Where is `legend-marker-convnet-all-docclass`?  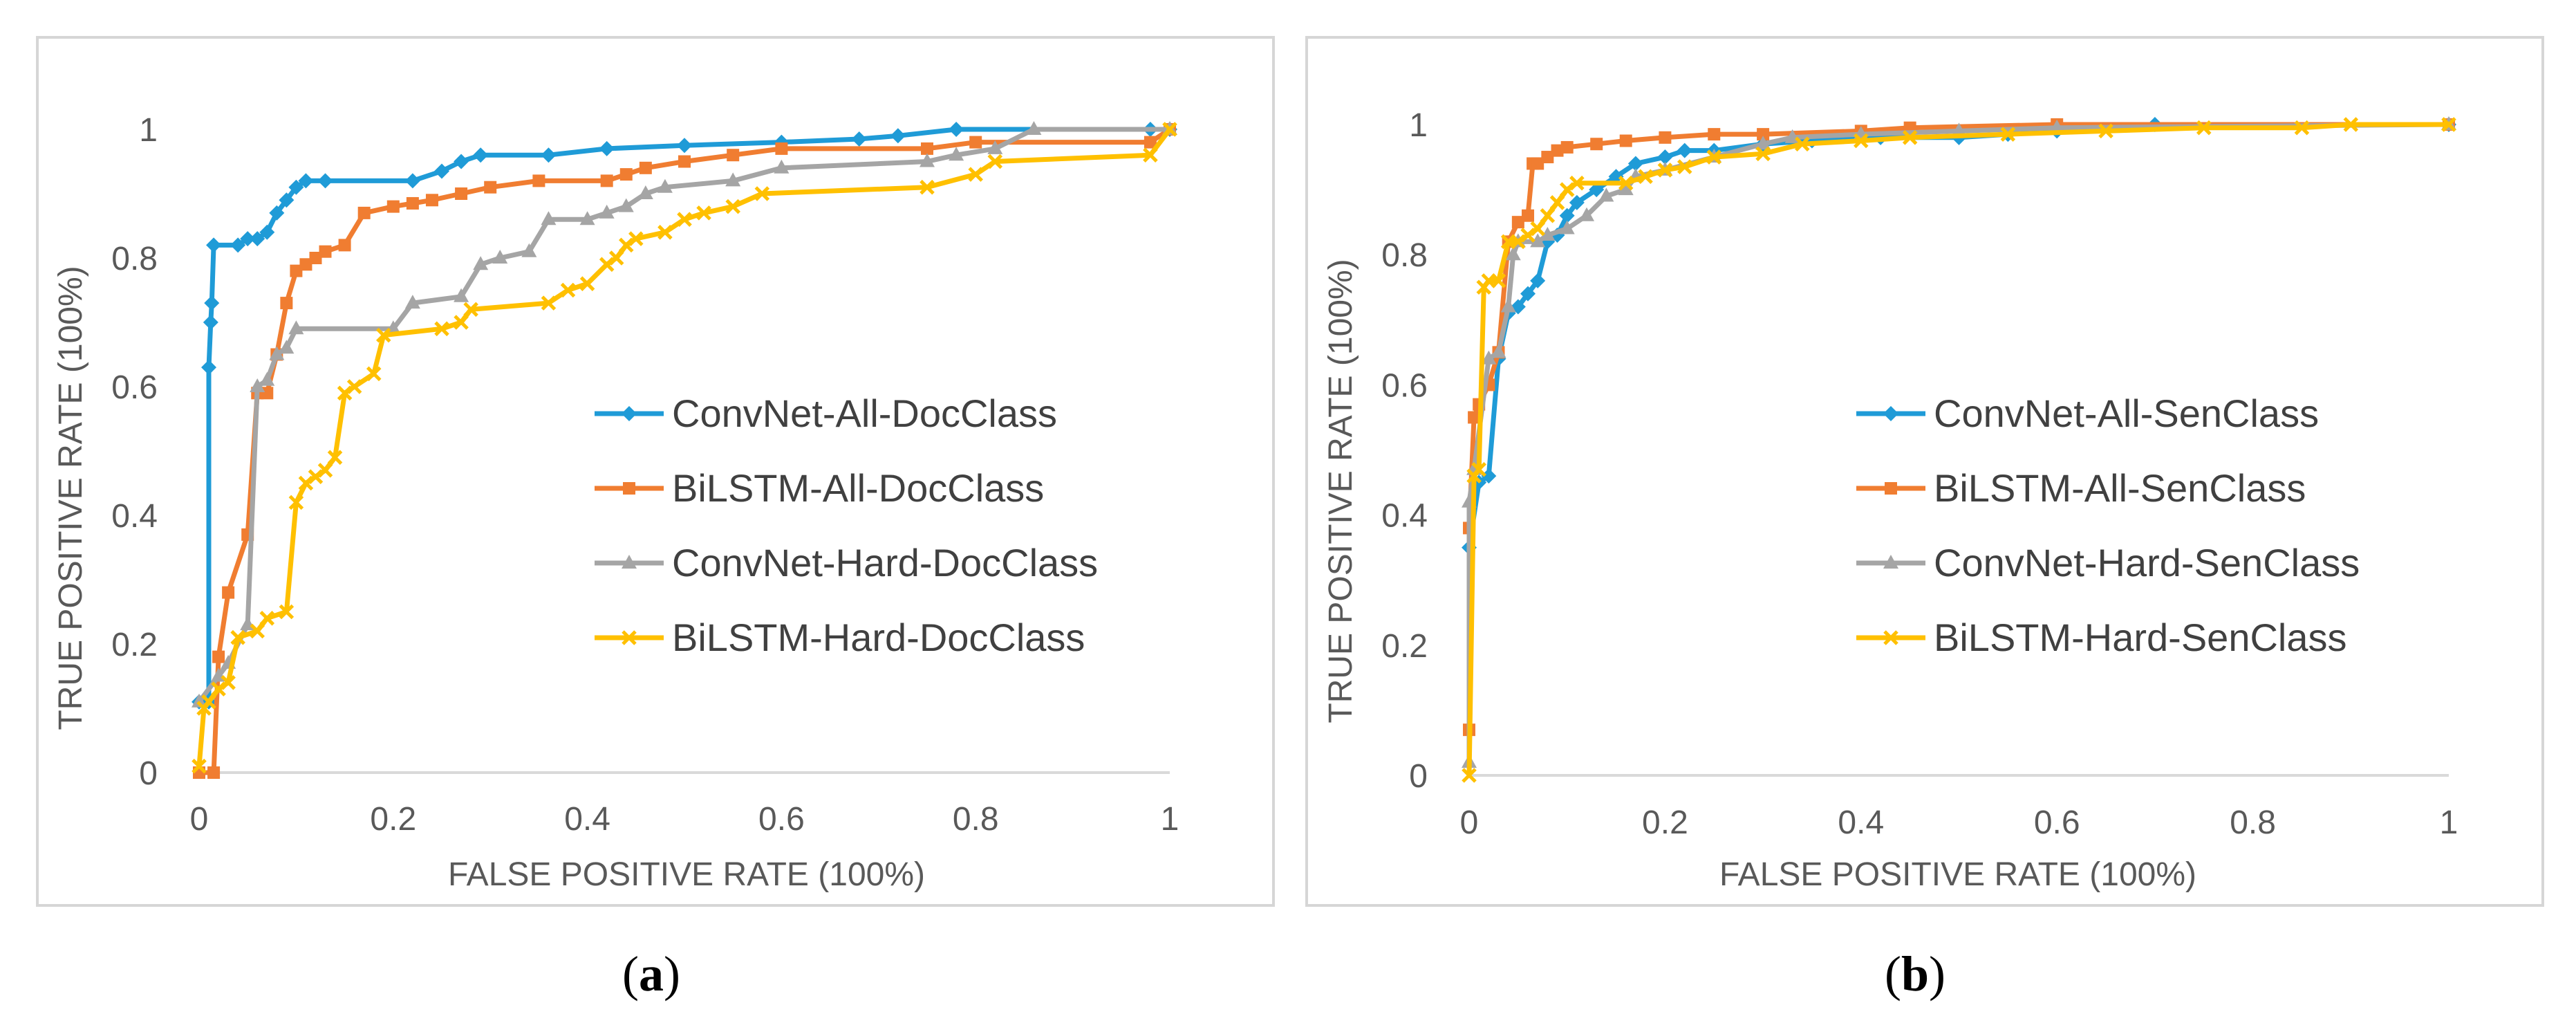 legend-marker-convnet-all-docclass is located at coordinates (629, 414).